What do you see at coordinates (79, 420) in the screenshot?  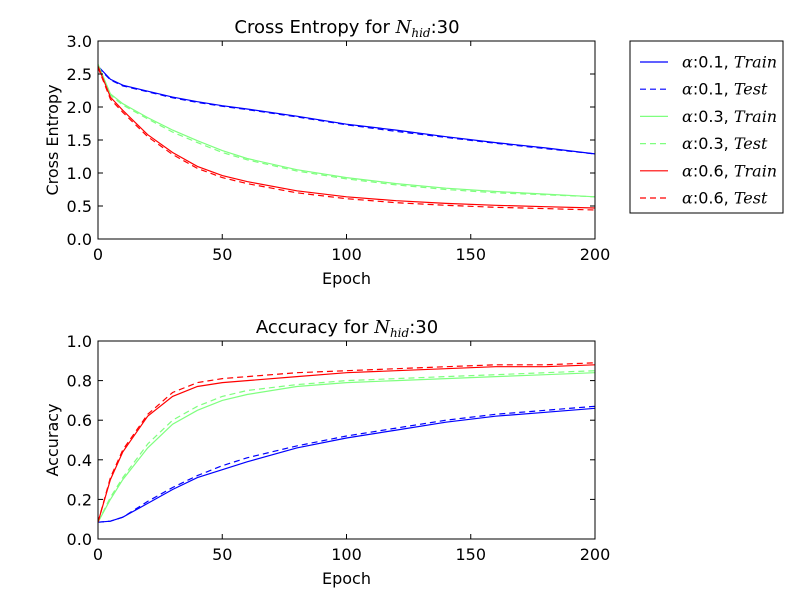 I see `y-tick-label: 0.6` at bounding box center [79, 420].